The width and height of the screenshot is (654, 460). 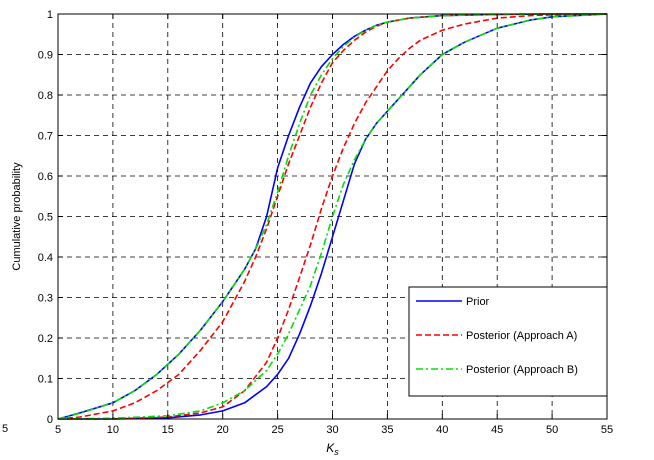 I want to click on y-tick-label: 0.2, so click(x=45, y=339).